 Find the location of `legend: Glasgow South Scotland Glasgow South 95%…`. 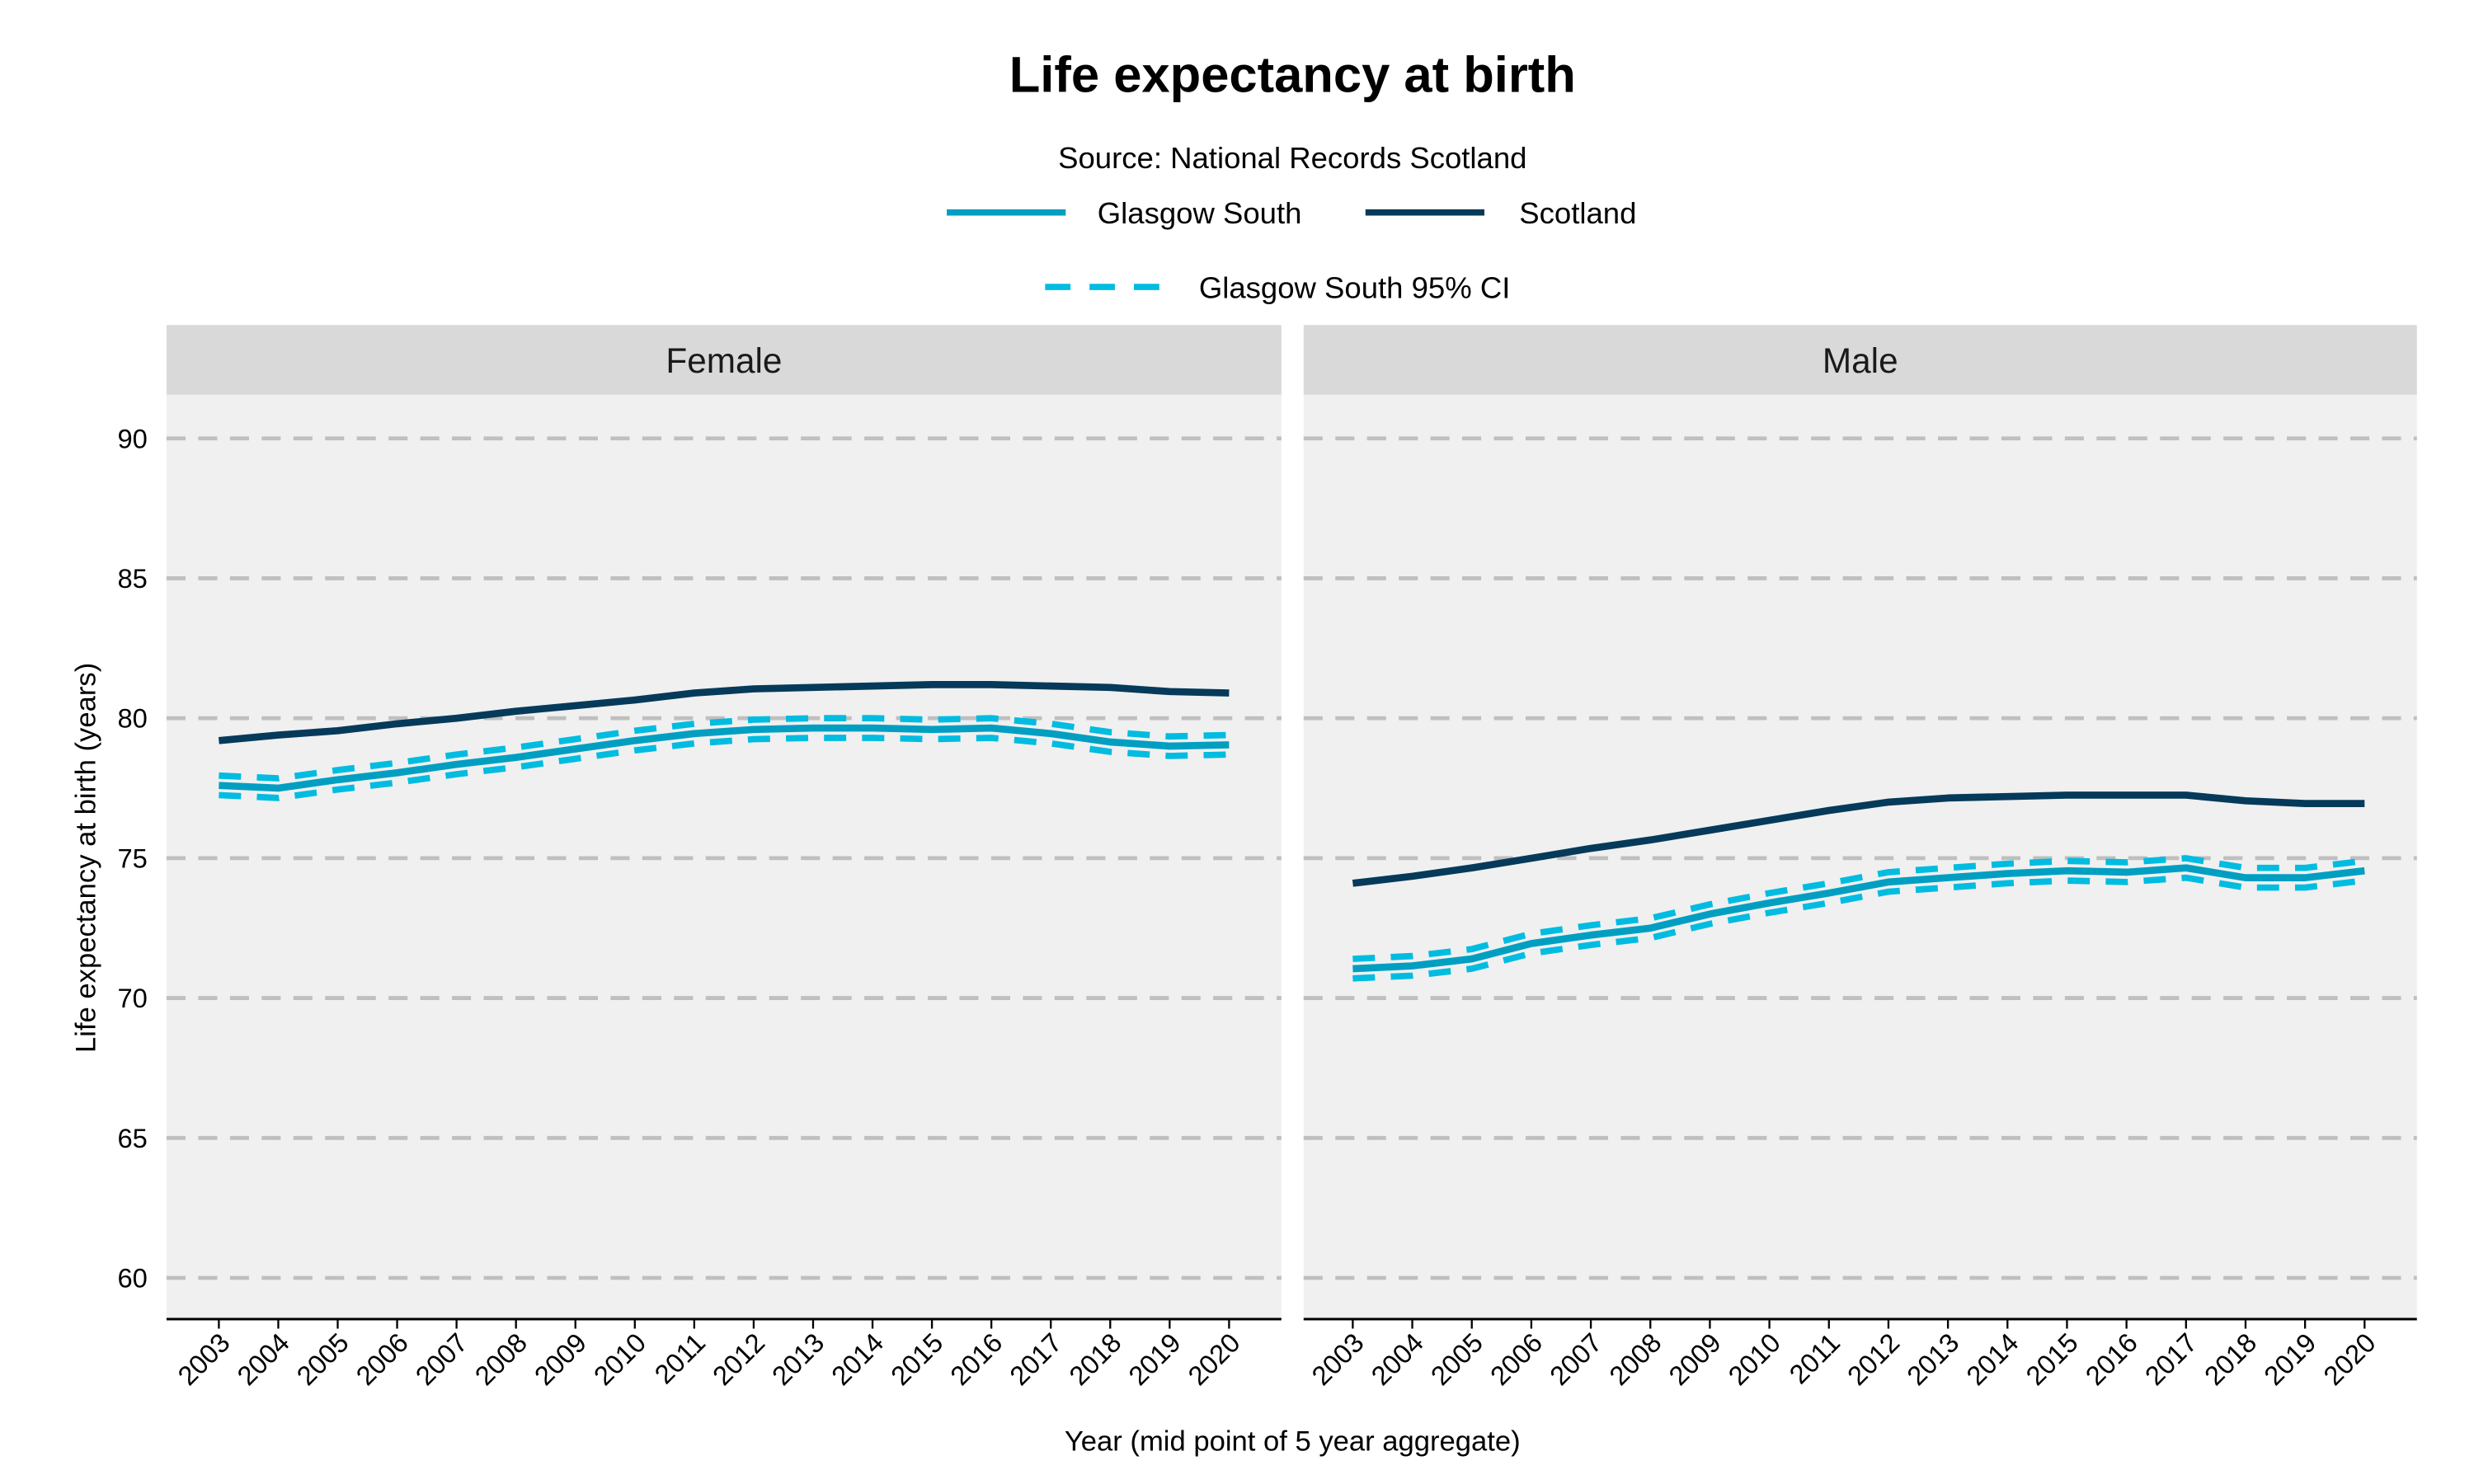

legend: Glasgow South Scotland Glasgow South 95%… is located at coordinates (1291, 251).